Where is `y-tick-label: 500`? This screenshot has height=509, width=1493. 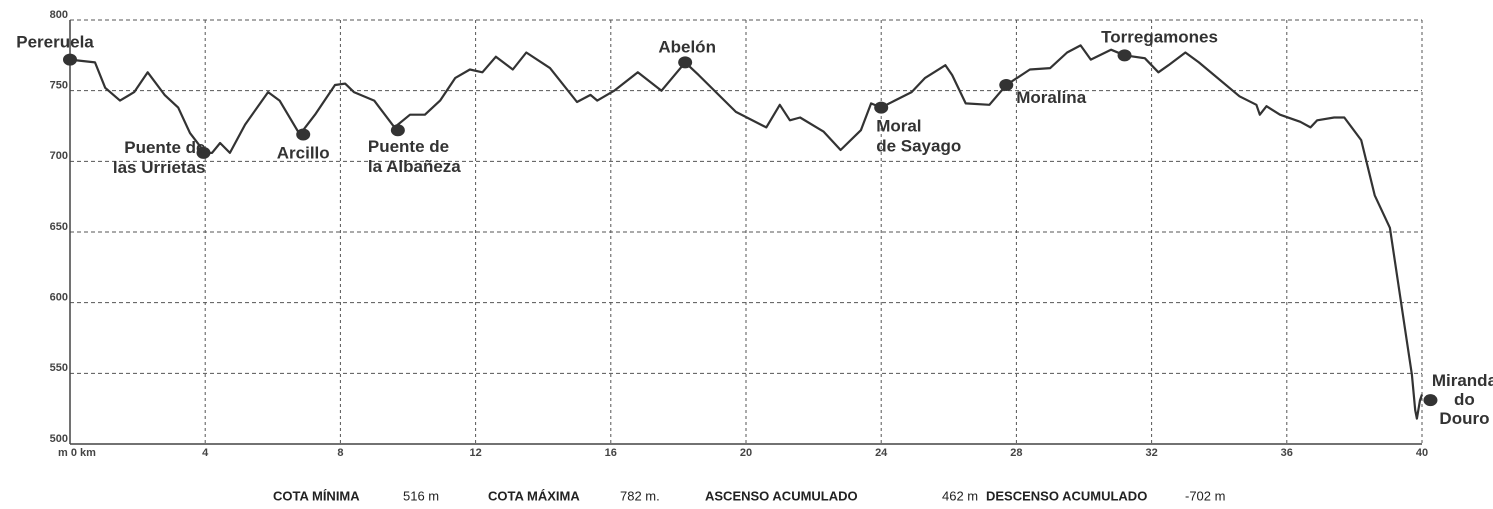
y-tick-label: 500 is located at coordinates (59, 439).